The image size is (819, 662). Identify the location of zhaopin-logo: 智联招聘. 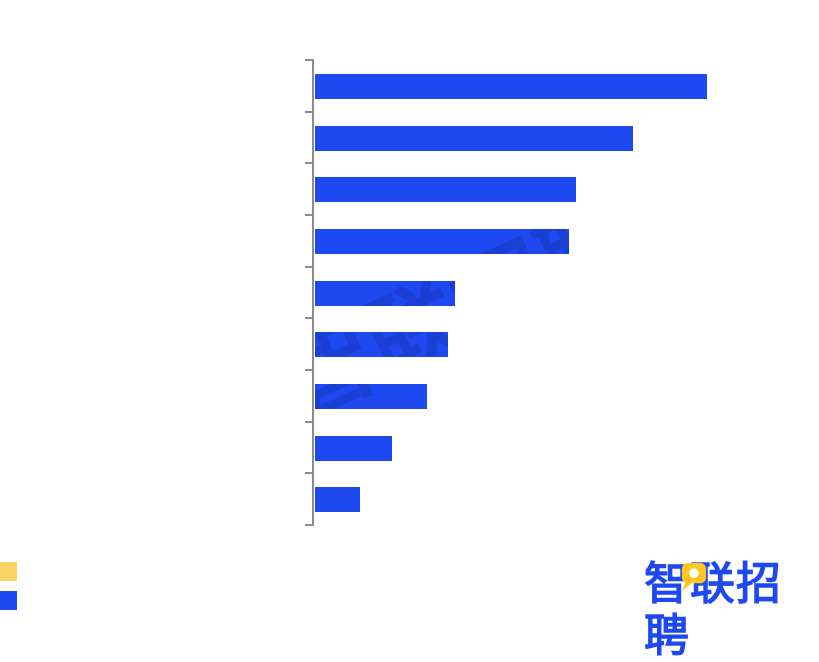
(731, 609).